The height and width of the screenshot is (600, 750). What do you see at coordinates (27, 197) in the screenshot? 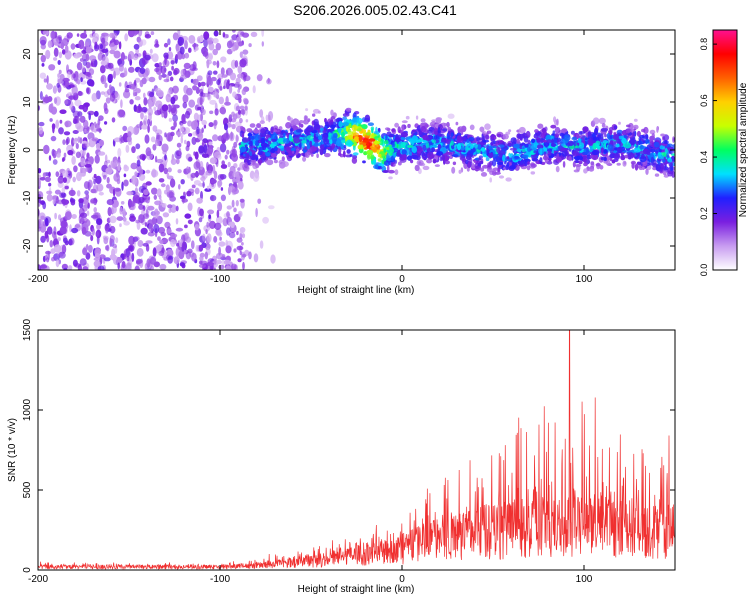
I see `y-tick-label: -10` at bounding box center [27, 197].